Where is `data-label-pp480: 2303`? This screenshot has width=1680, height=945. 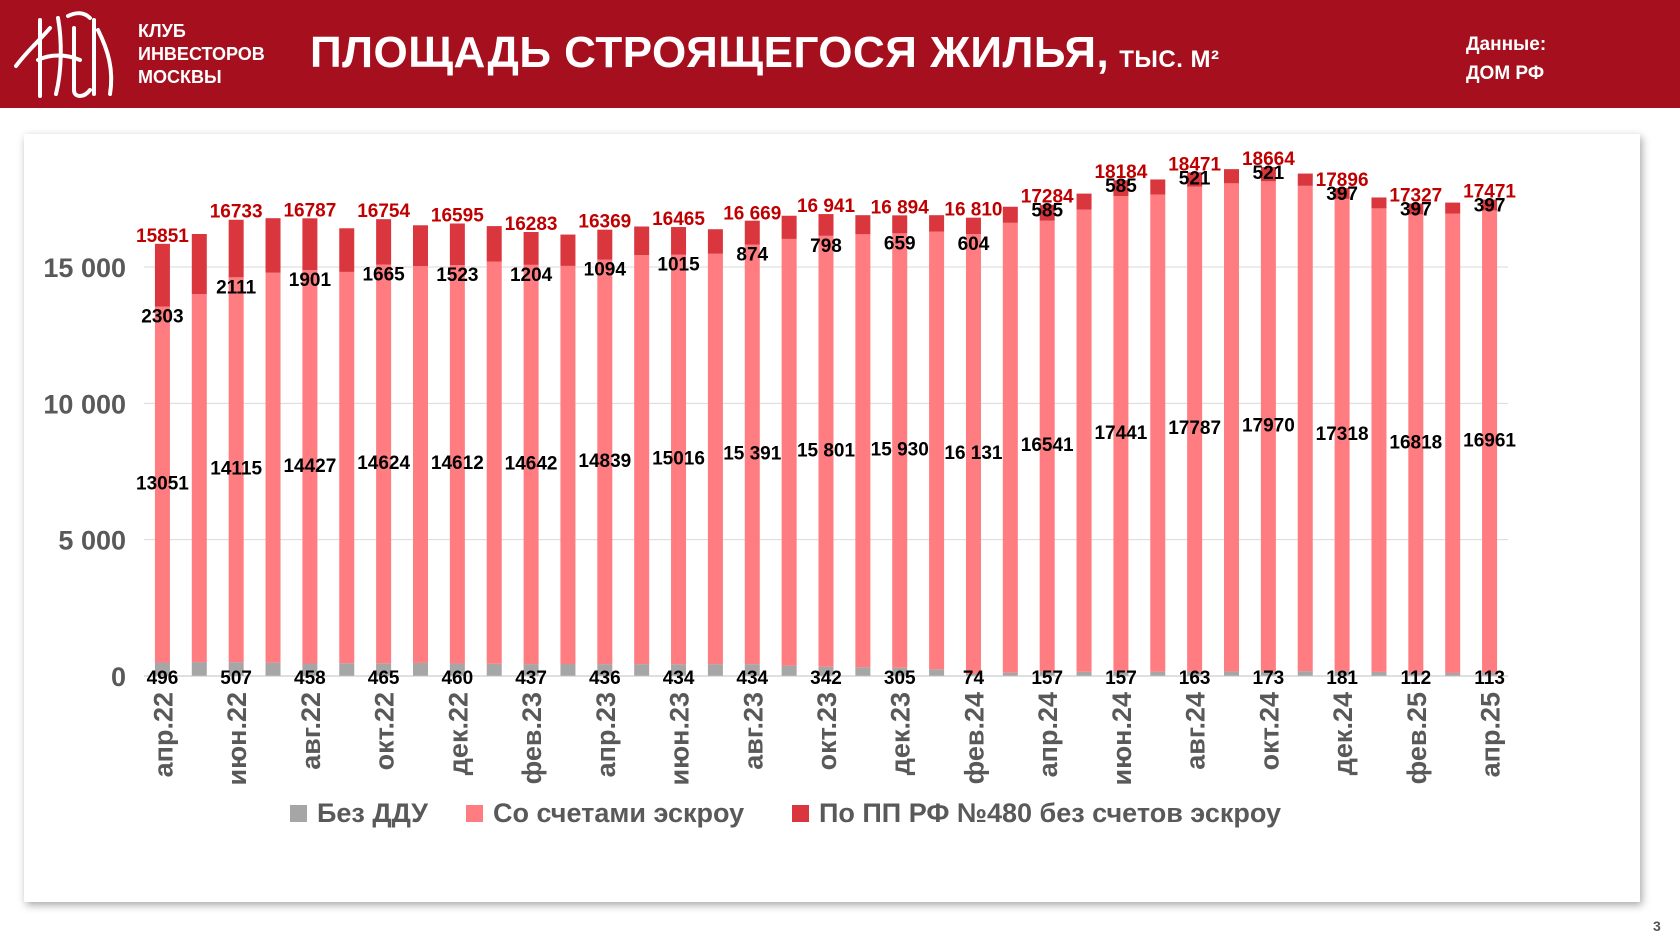 data-label-pp480: 2303 is located at coordinates (162, 317).